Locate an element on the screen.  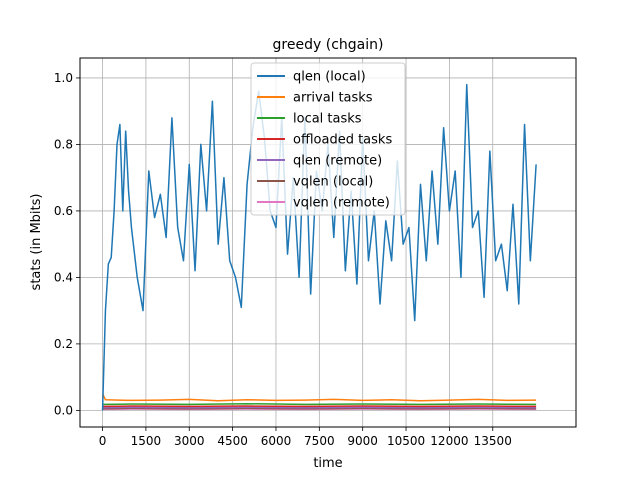
y-tick-label: 0.6 is located at coordinates (63, 211).